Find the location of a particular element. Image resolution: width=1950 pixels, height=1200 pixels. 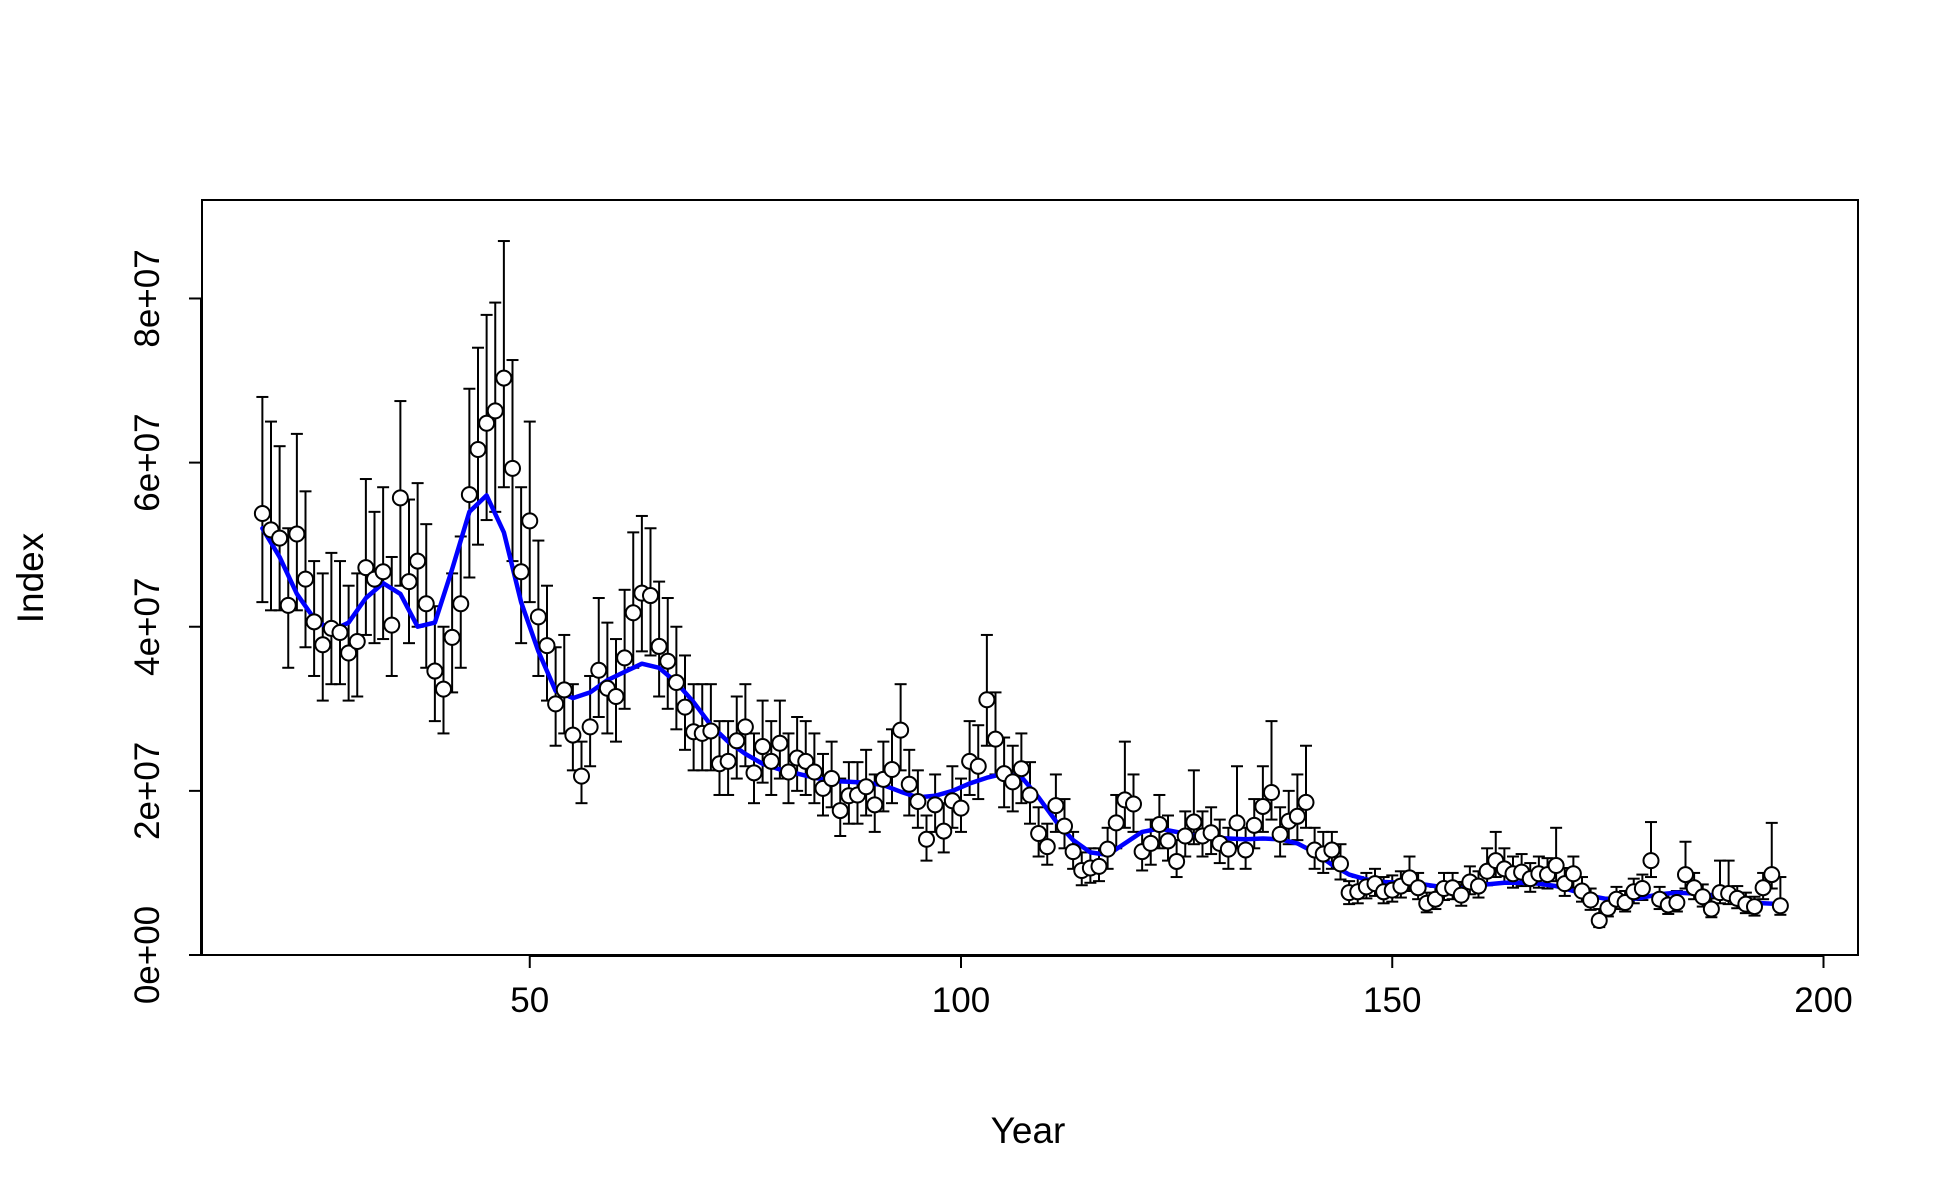

y-tick-label: 0e+00 is located at coordinates (147, 955).